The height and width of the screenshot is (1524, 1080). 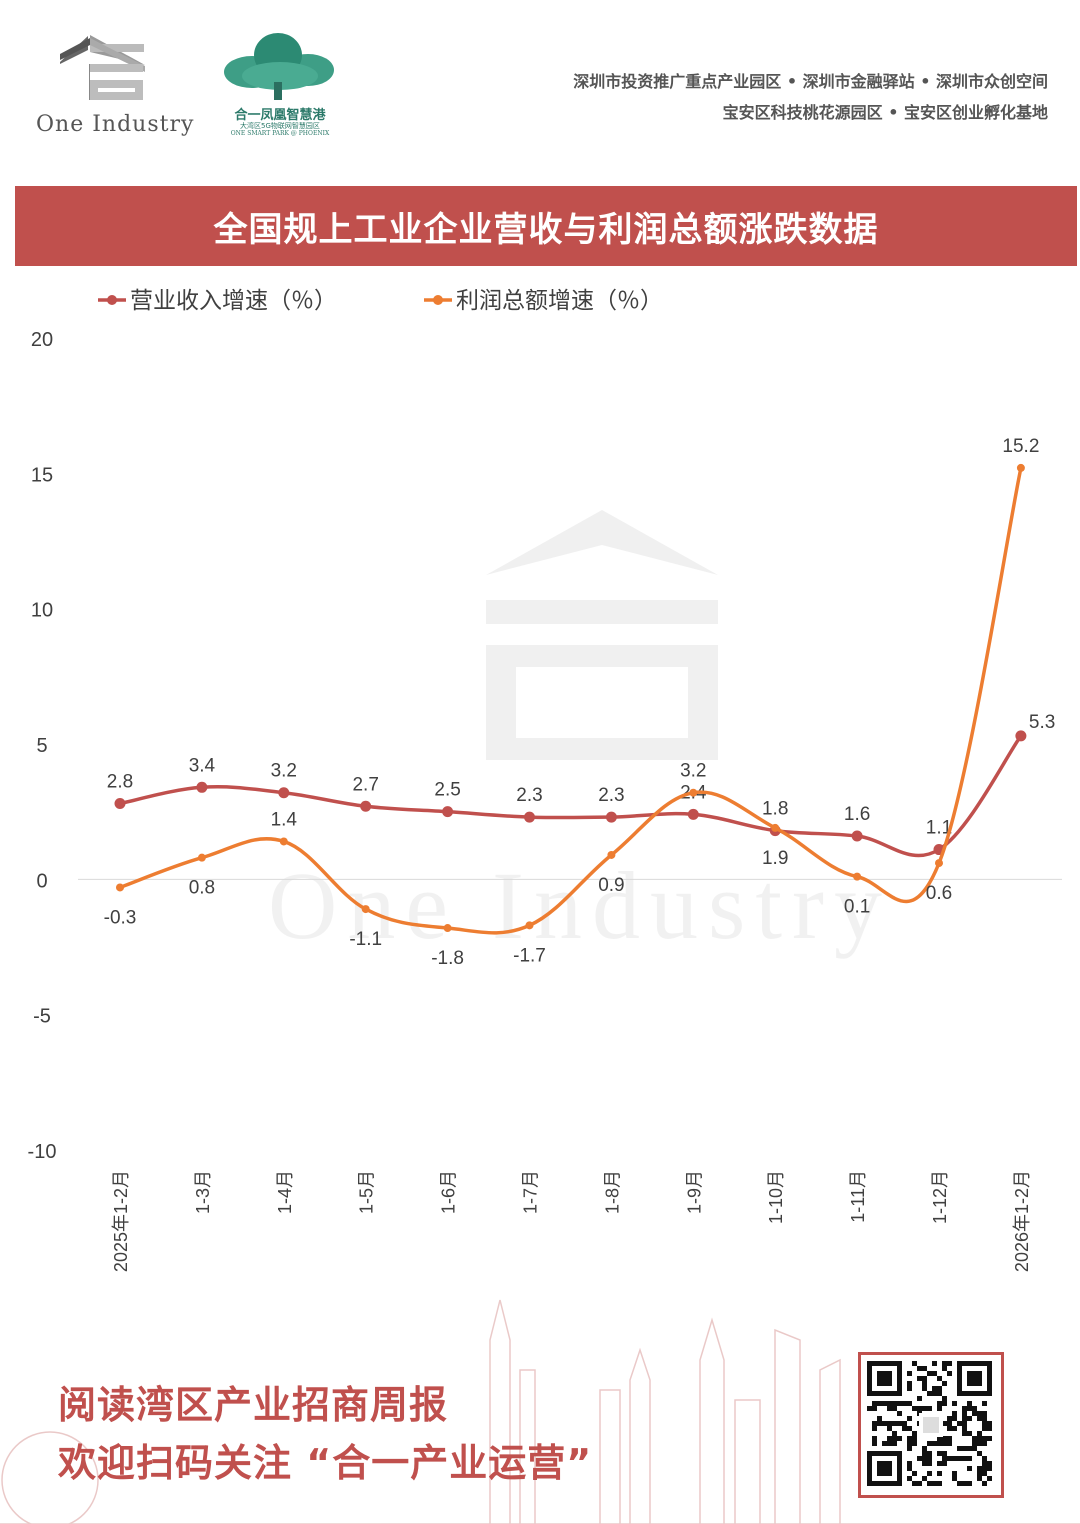 I want to click on header-line-1: 深圳市投资推广重点产业园区 • 深圳市金融驿站 • 深圳市众创空间, so click(x=810, y=81).